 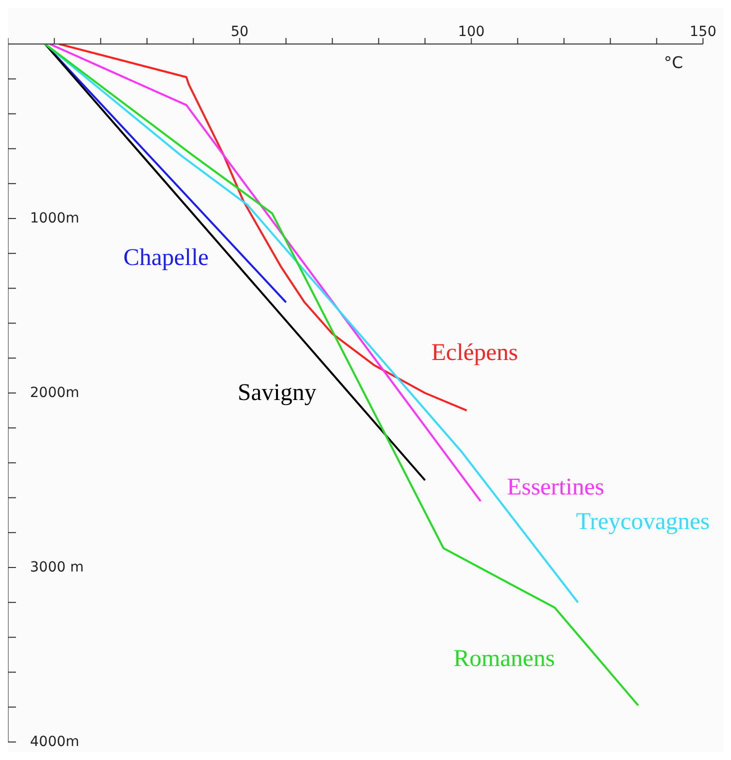 What do you see at coordinates (55, 218) in the screenshot?
I see `y-tick-label: 1000m` at bounding box center [55, 218].